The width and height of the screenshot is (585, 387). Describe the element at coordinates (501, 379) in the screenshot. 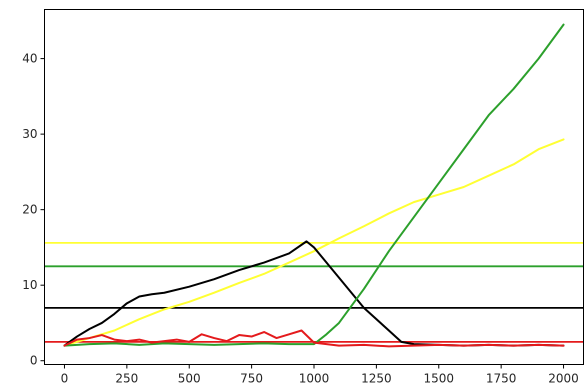

I see `x-tick-label: 1750` at that location.